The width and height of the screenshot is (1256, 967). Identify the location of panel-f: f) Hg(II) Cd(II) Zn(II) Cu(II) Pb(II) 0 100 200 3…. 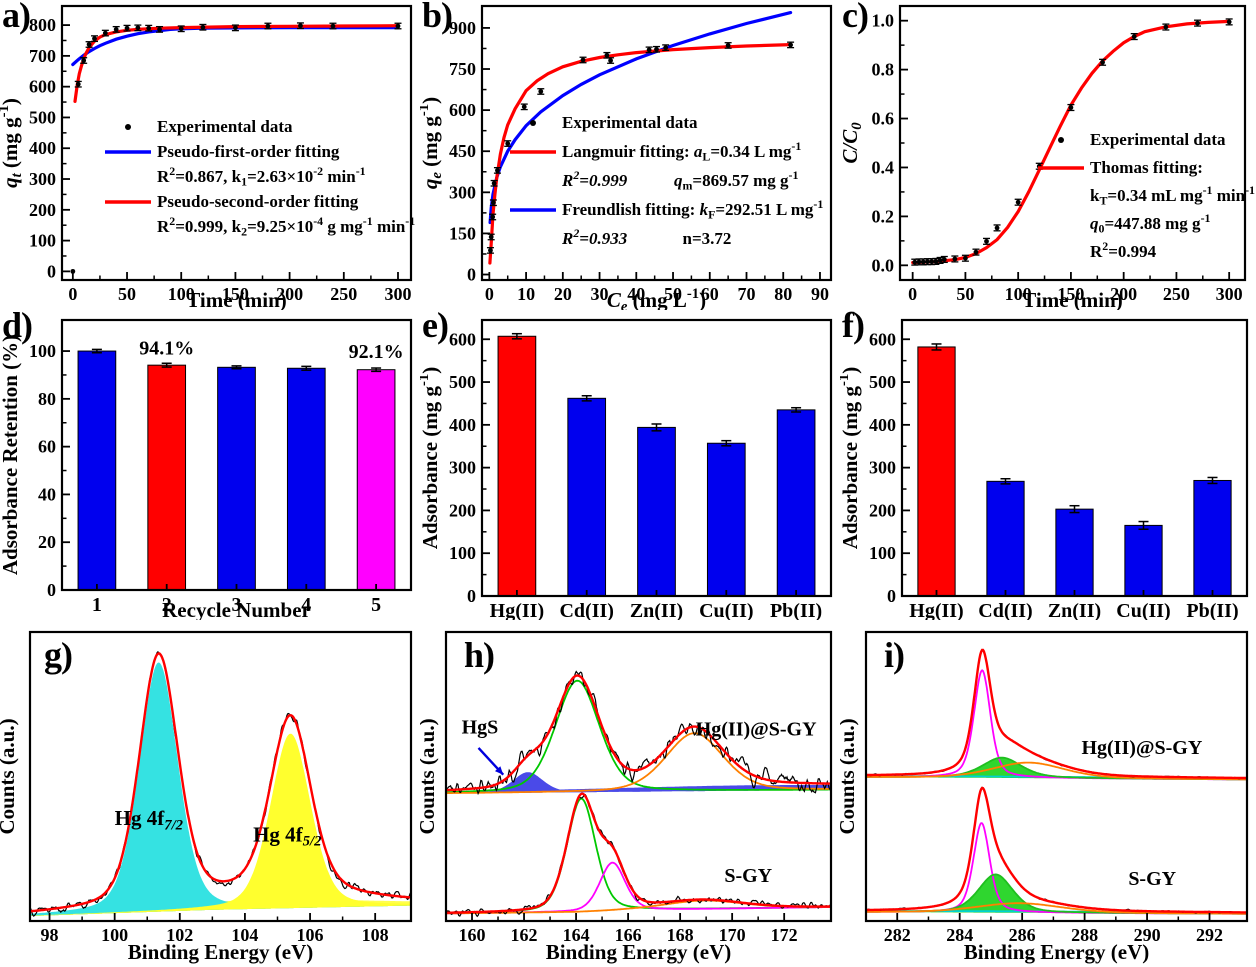
(1048, 465).